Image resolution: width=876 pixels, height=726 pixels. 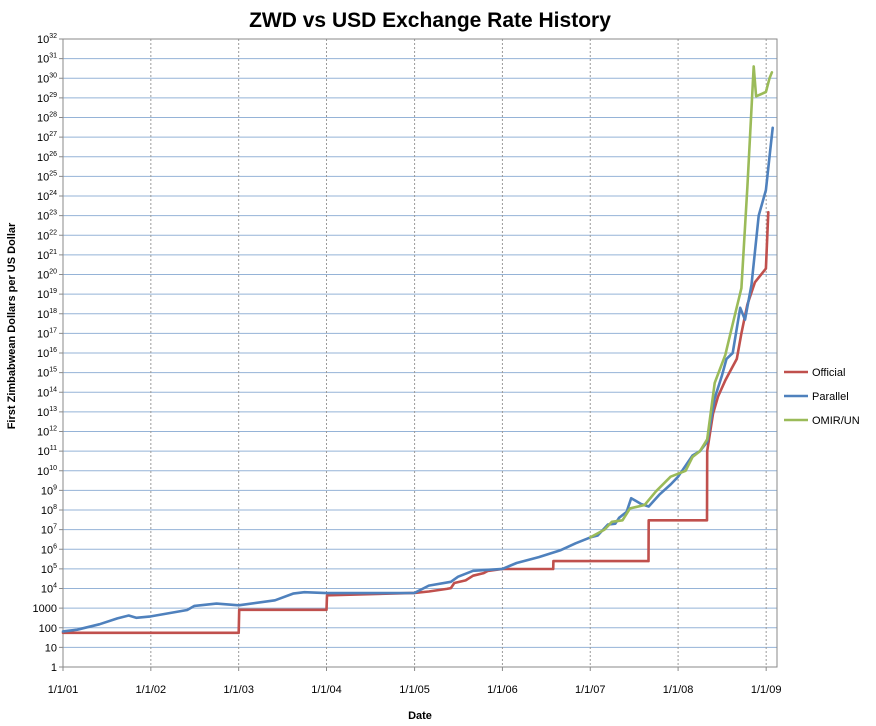 I want to click on y-tick-label: 10²², so click(x=47, y=235).